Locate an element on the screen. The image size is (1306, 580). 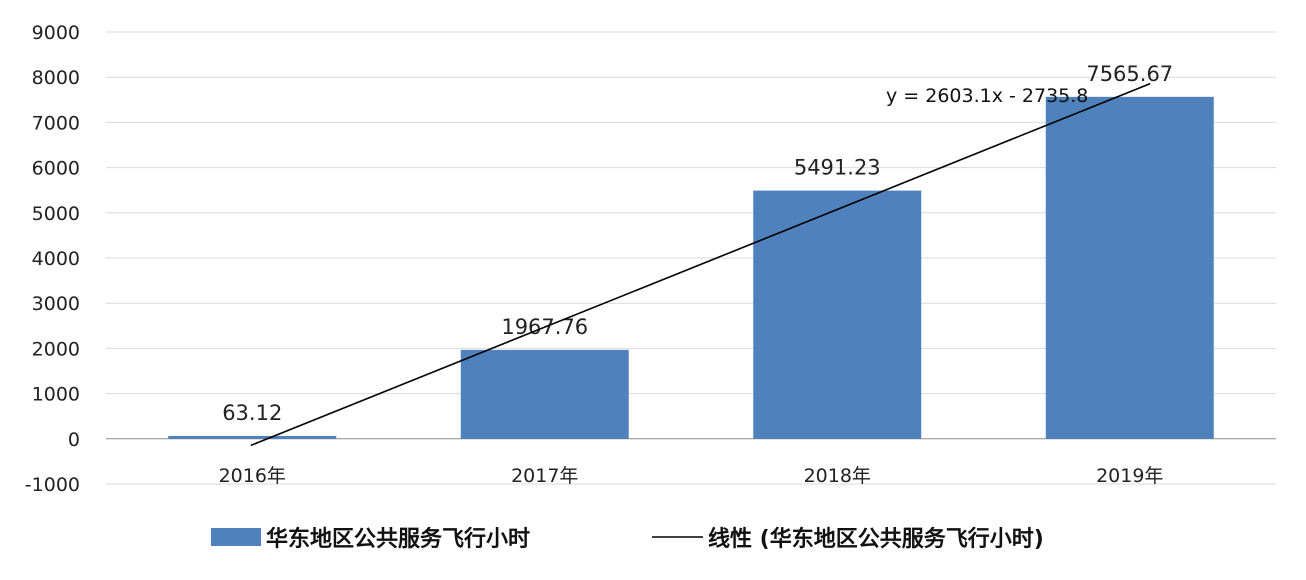
y-tick-label: 4000 is located at coordinates (56, 259).